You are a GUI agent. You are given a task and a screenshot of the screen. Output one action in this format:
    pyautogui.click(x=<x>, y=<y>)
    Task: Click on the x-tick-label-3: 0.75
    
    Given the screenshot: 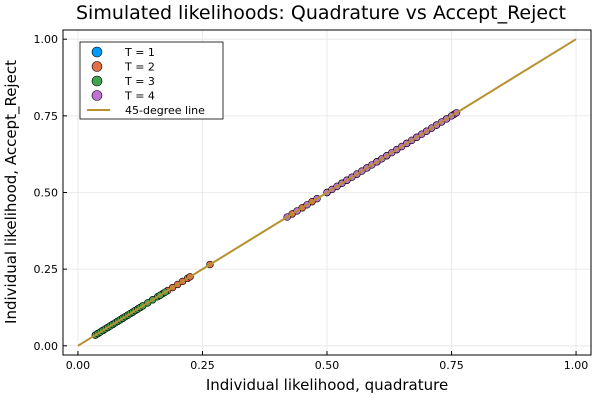 What is the action you would take?
    pyautogui.click(x=451, y=365)
    